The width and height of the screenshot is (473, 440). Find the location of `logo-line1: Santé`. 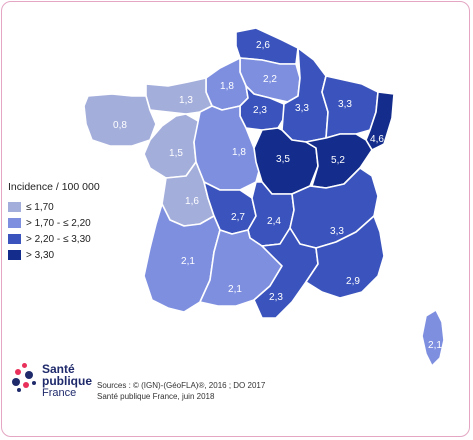

logo-line1: Santé is located at coordinates (58, 369).